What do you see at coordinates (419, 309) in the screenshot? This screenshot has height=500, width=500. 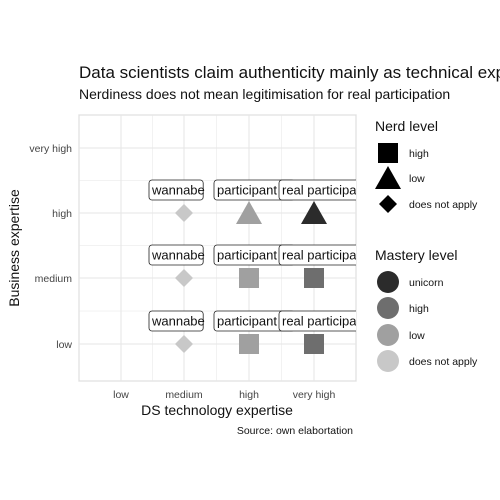 I see `legend-mastery-label: high` at bounding box center [419, 309].